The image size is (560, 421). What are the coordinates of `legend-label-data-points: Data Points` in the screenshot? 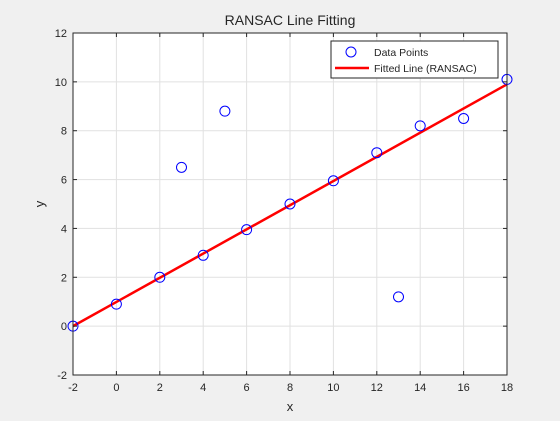 It's located at (401, 53).